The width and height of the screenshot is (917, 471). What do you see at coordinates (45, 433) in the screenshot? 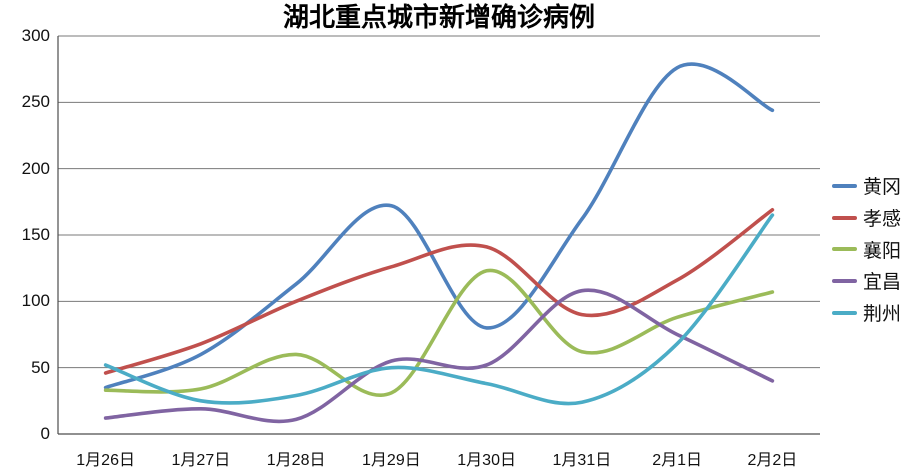
I see `y-tick-label: 0` at bounding box center [45, 433].